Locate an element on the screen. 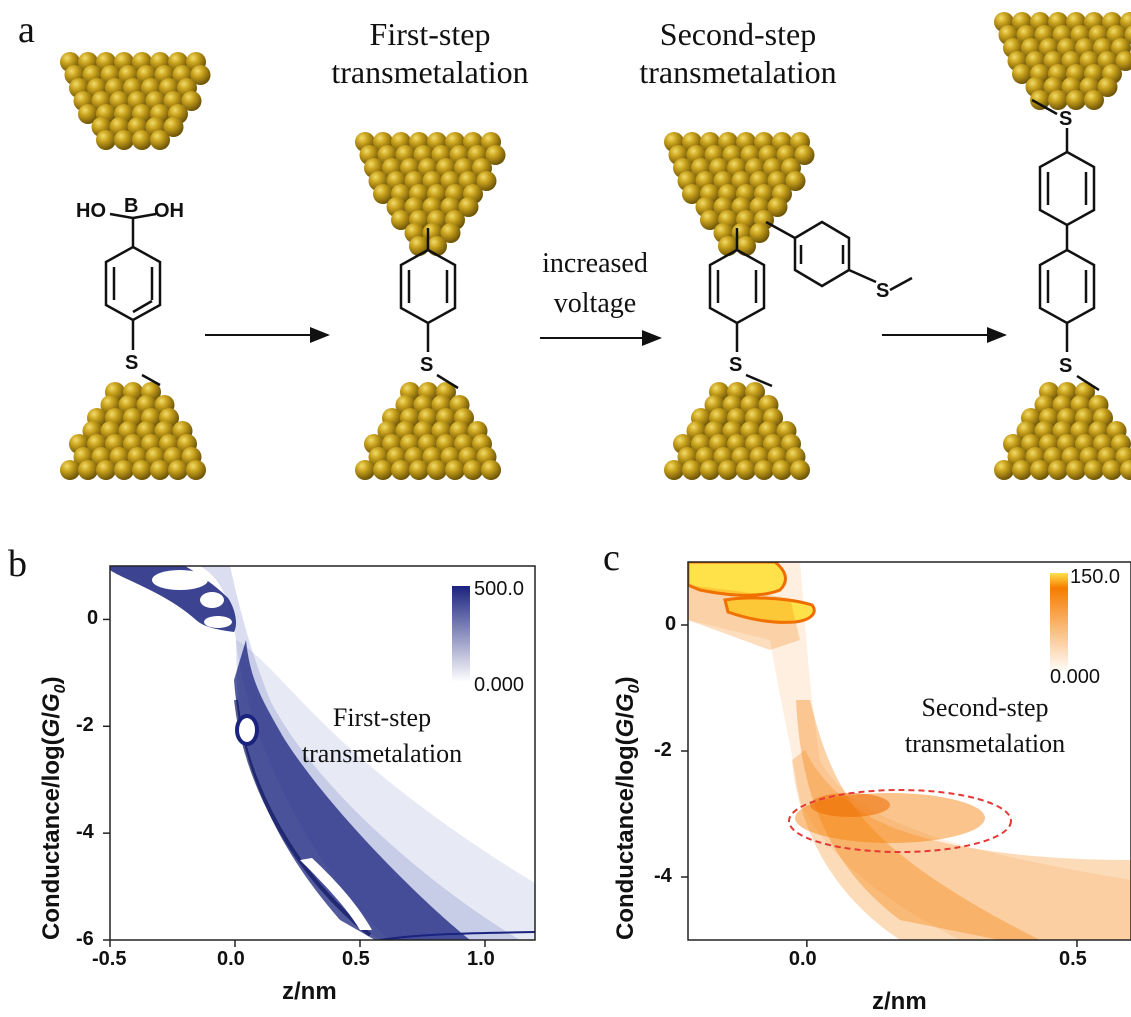  arrow-label-line1: increased is located at coordinates (595, 263).